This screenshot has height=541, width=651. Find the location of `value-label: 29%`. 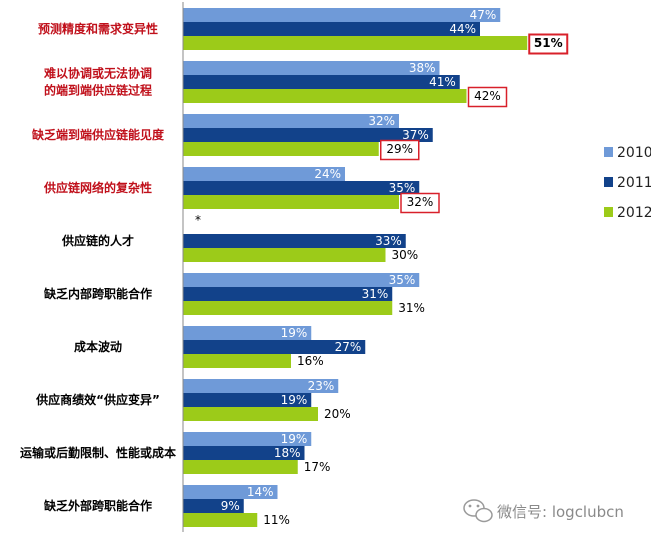

value-label: 29% is located at coordinates (399, 149).